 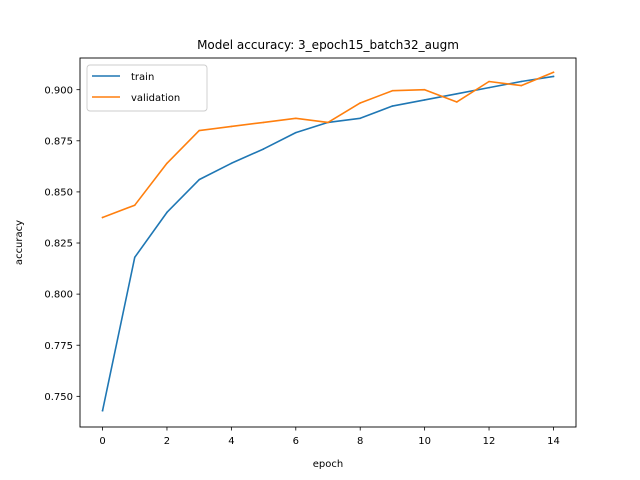 I want to click on chart-title: Model accuracy: 3_epoch15_batch32_augm, so click(x=328, y=45).